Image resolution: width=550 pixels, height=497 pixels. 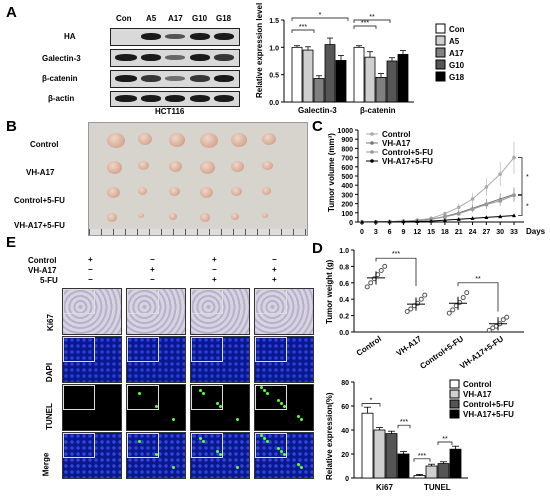 I want to click on cond-label-control: Control, so click(x=42, y=260).